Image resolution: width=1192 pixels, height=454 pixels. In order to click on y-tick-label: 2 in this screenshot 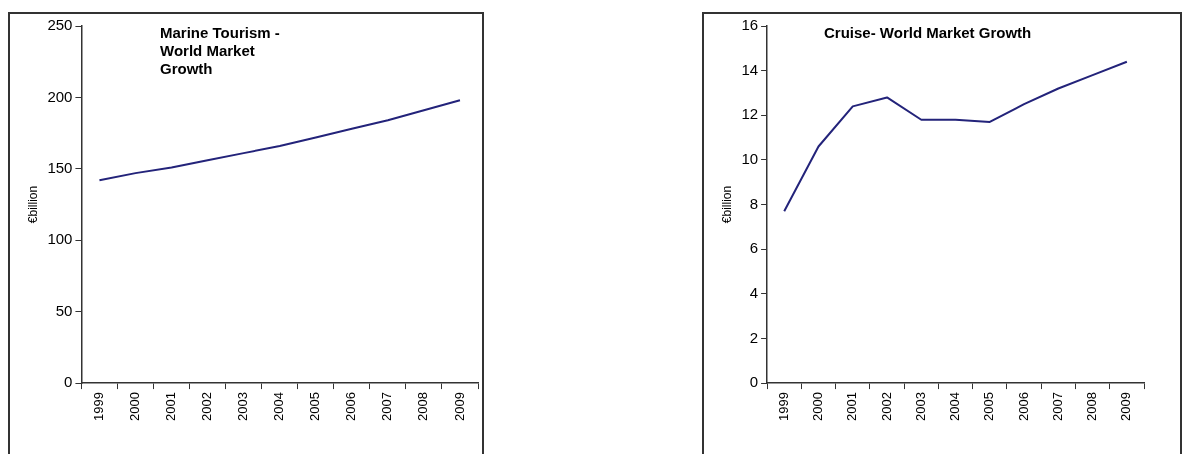, I will do `click(754, 337)`.